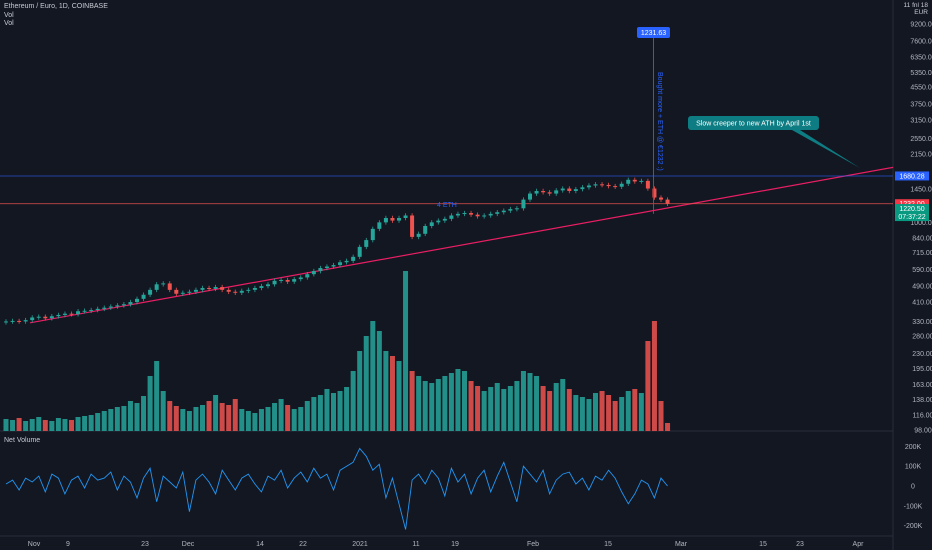  What do you see at coordinates (9, 23) in the screenshot?
I see `vol-label-2: Vol` at bounding box center [9, 23].